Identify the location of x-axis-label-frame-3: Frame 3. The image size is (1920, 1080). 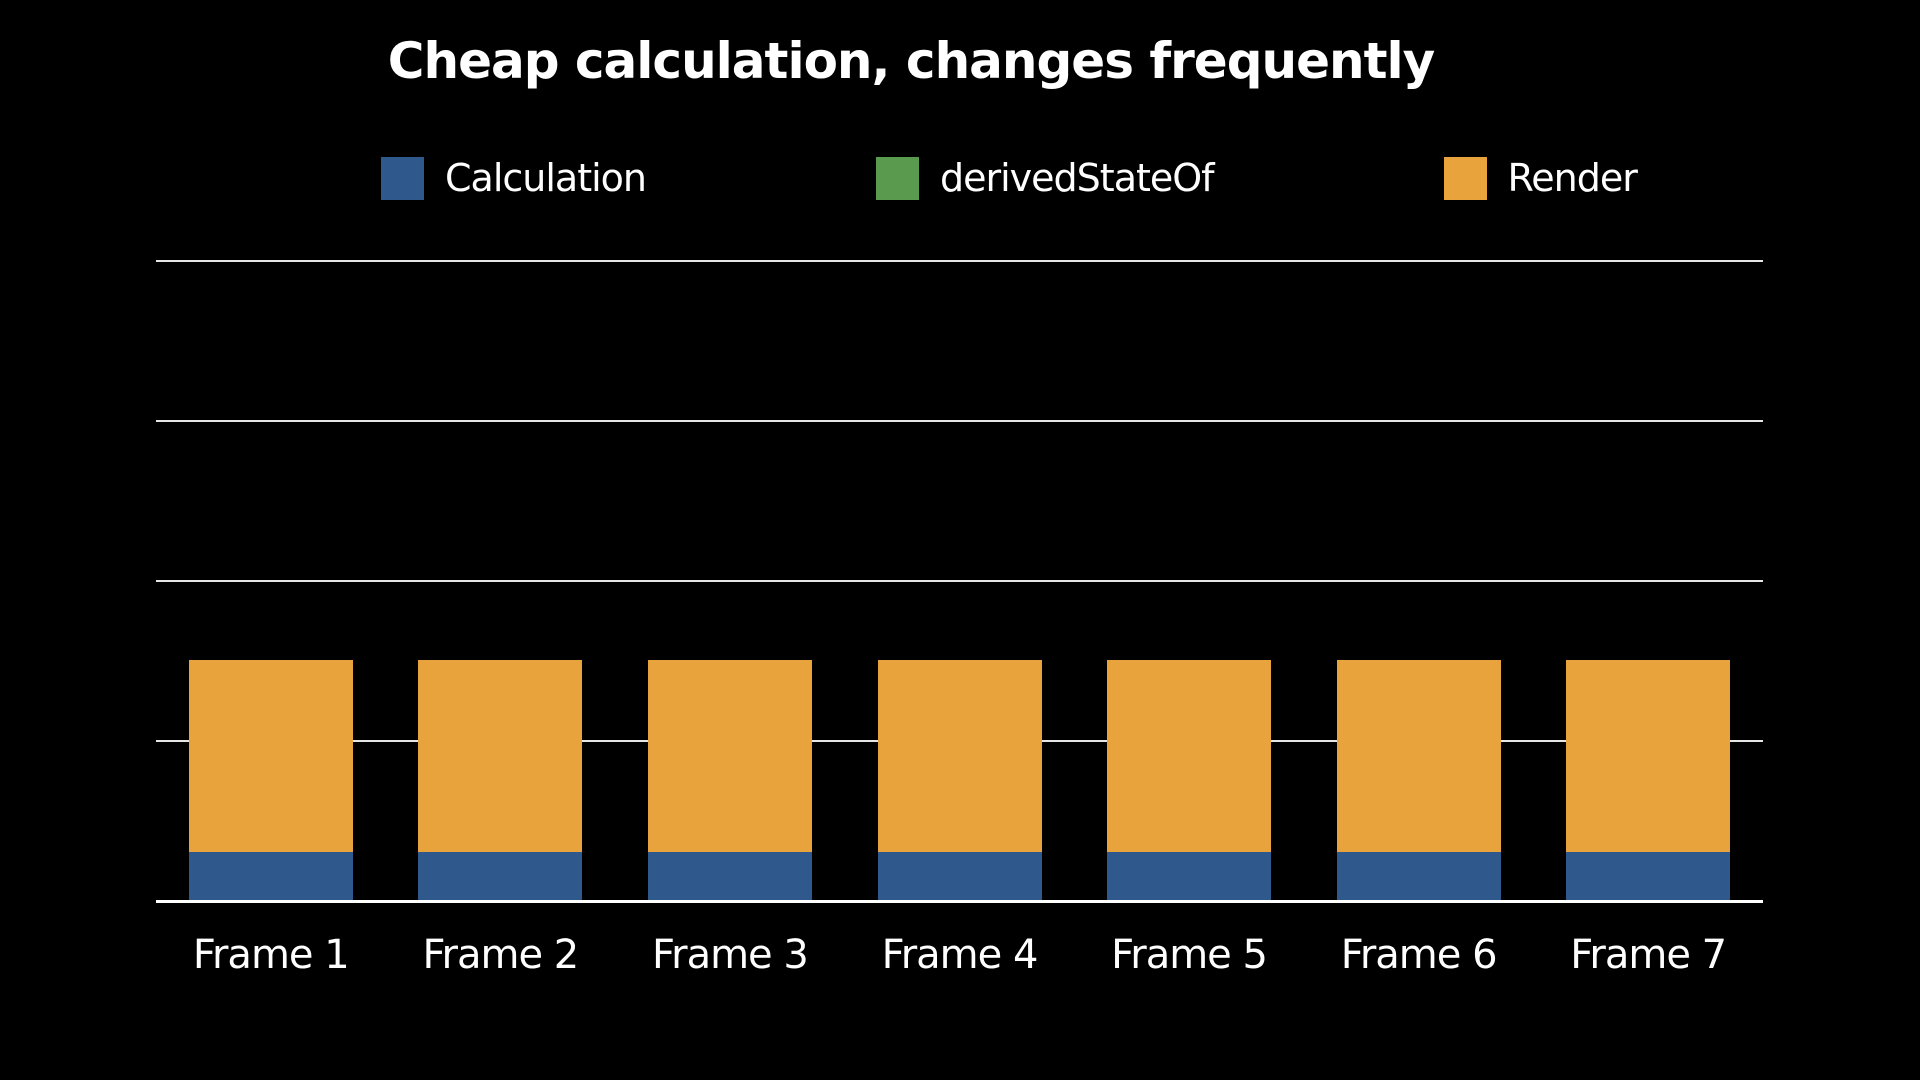
(730, 955).